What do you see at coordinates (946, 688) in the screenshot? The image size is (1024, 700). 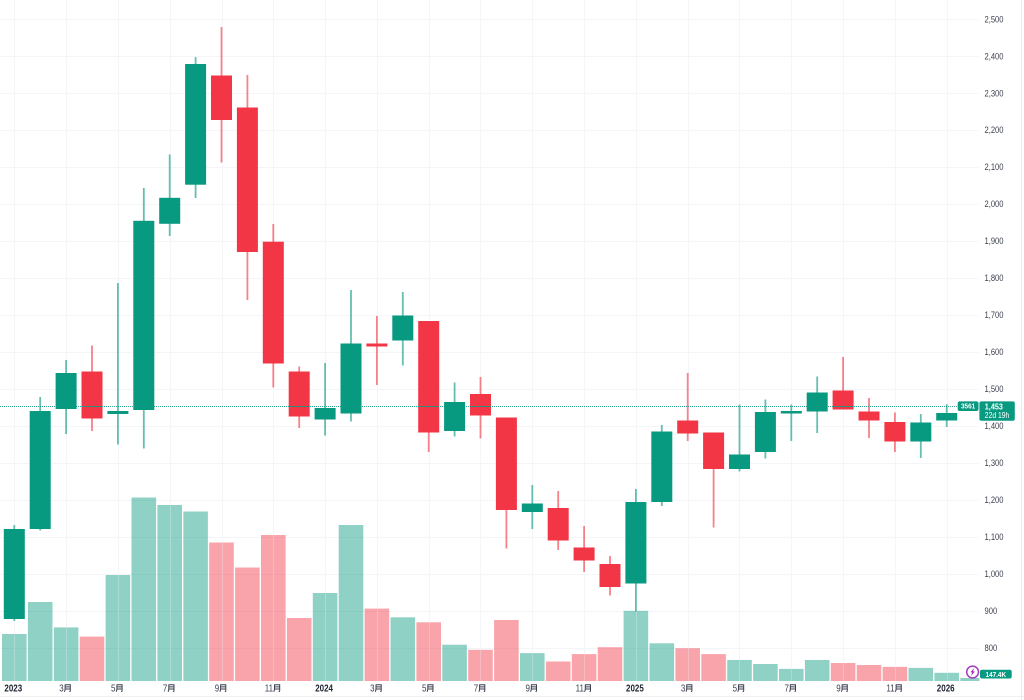 I see `svg-text: 2026` at bounding box center [946, 688].